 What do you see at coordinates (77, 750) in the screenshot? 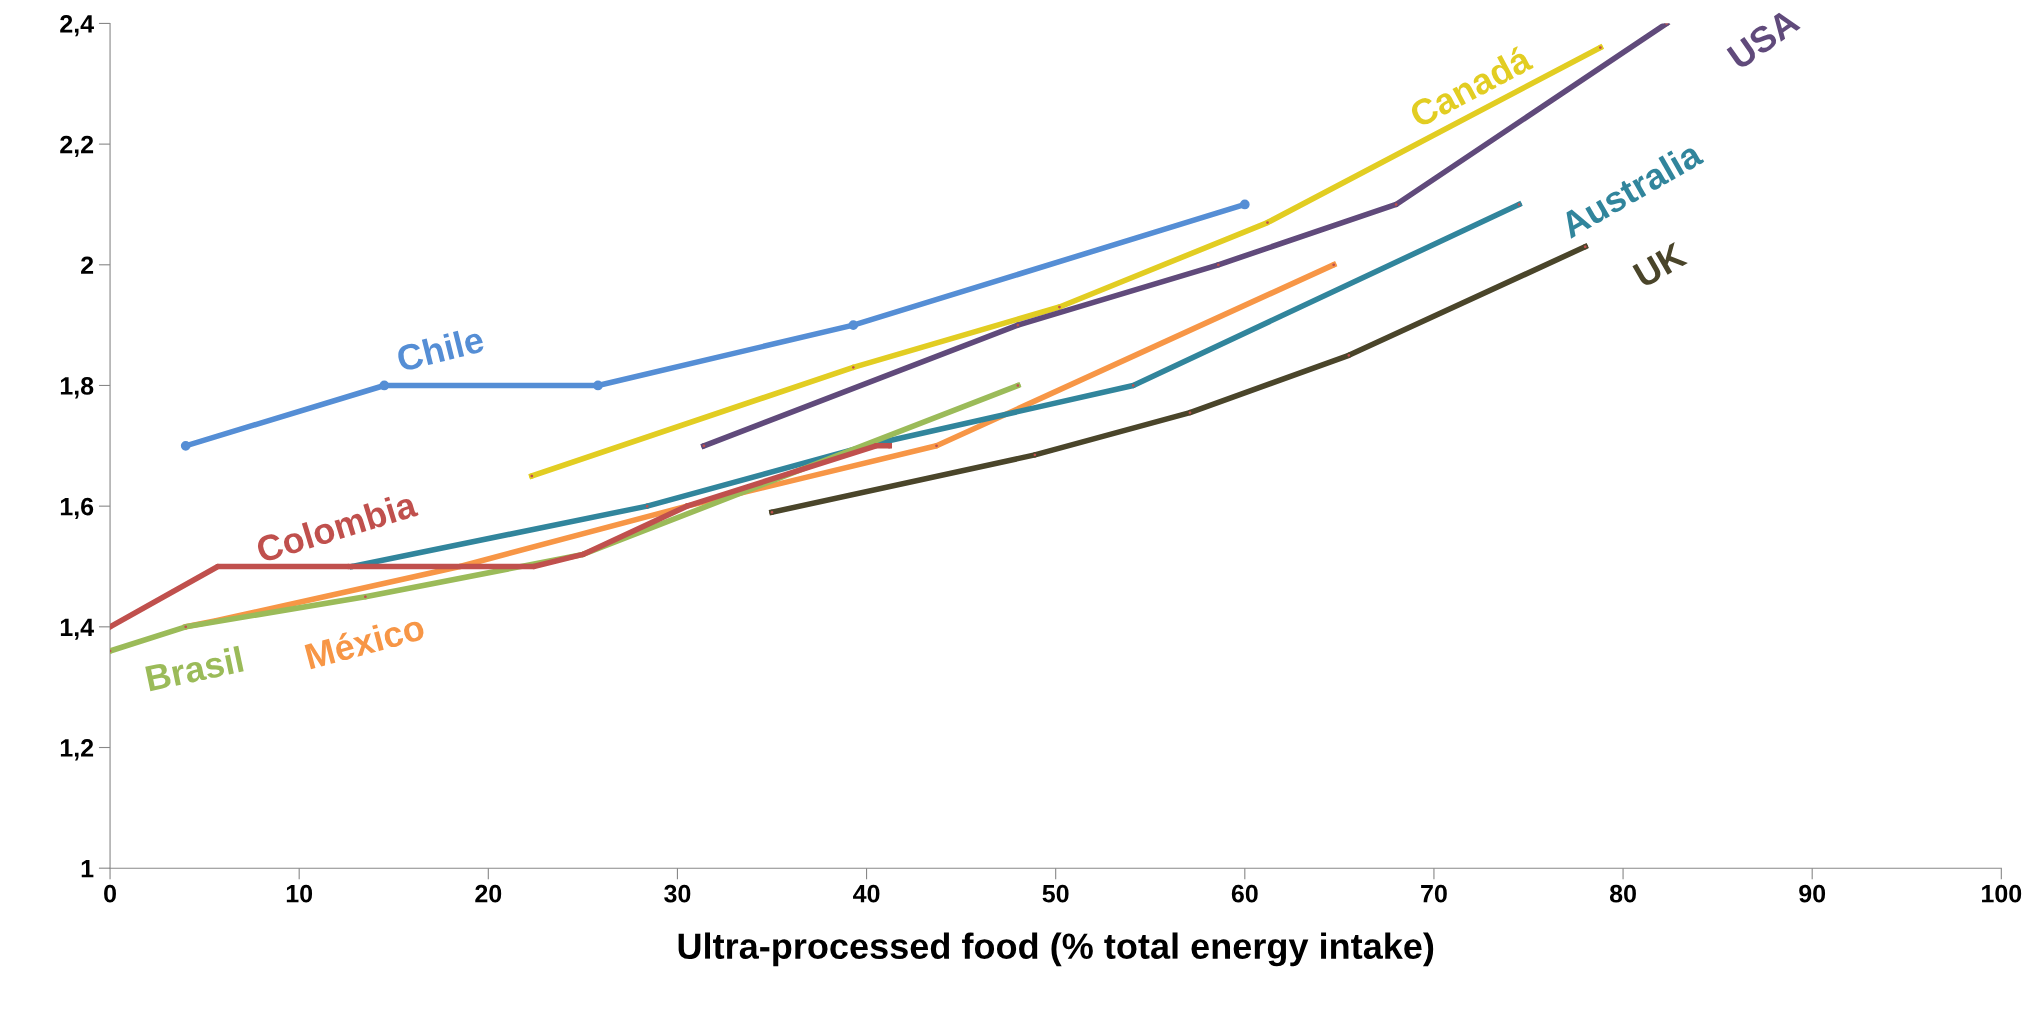
I see `y-tick-label: 1,2` at bounding box center [77, 750].